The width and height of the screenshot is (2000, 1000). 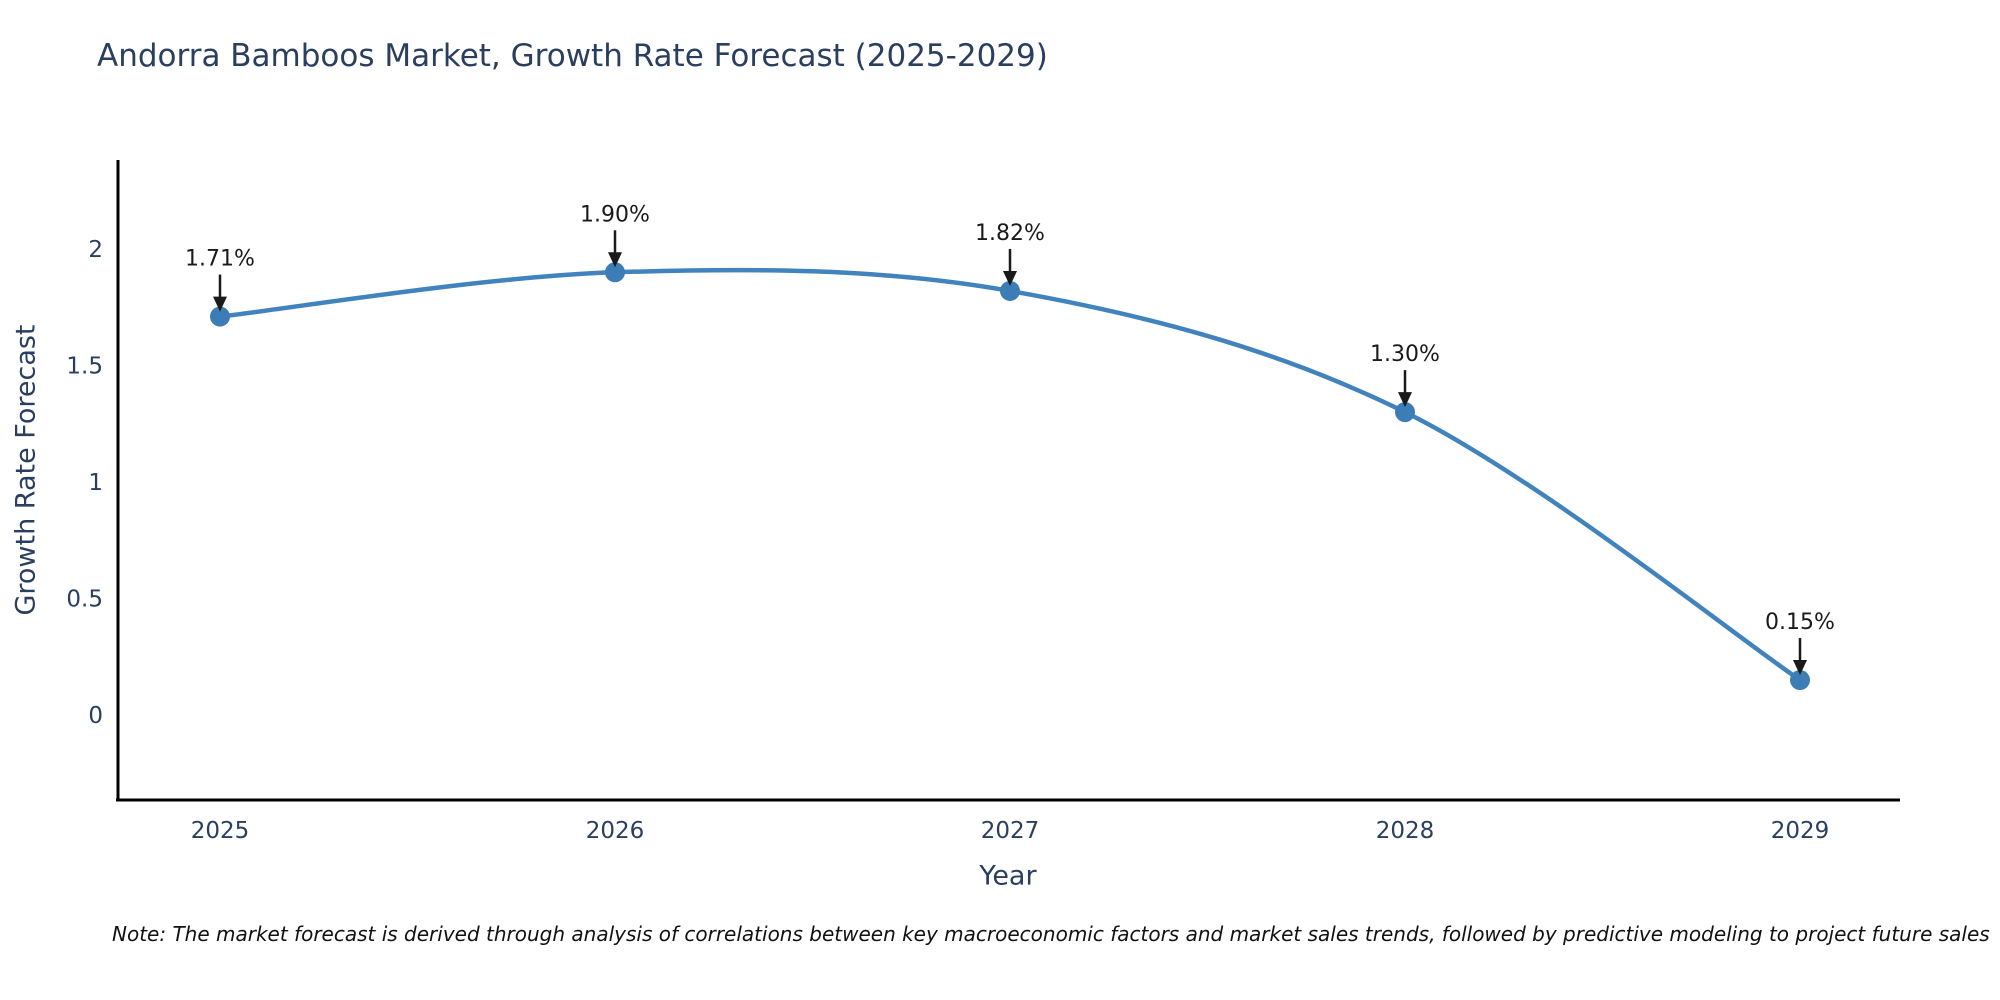 I want to click on y-tick-label: 0.5, so click(x=84, y=600).